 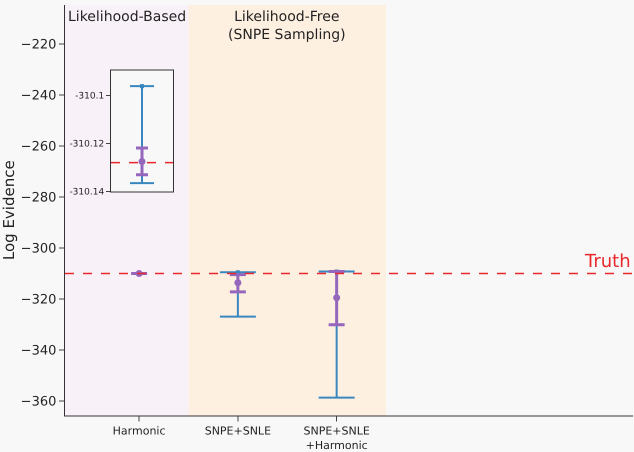 What do you see at coordinates (86, 193) in the screenshot?
I see `y-tick-label: -310.14` at bounding box center [86, 193].